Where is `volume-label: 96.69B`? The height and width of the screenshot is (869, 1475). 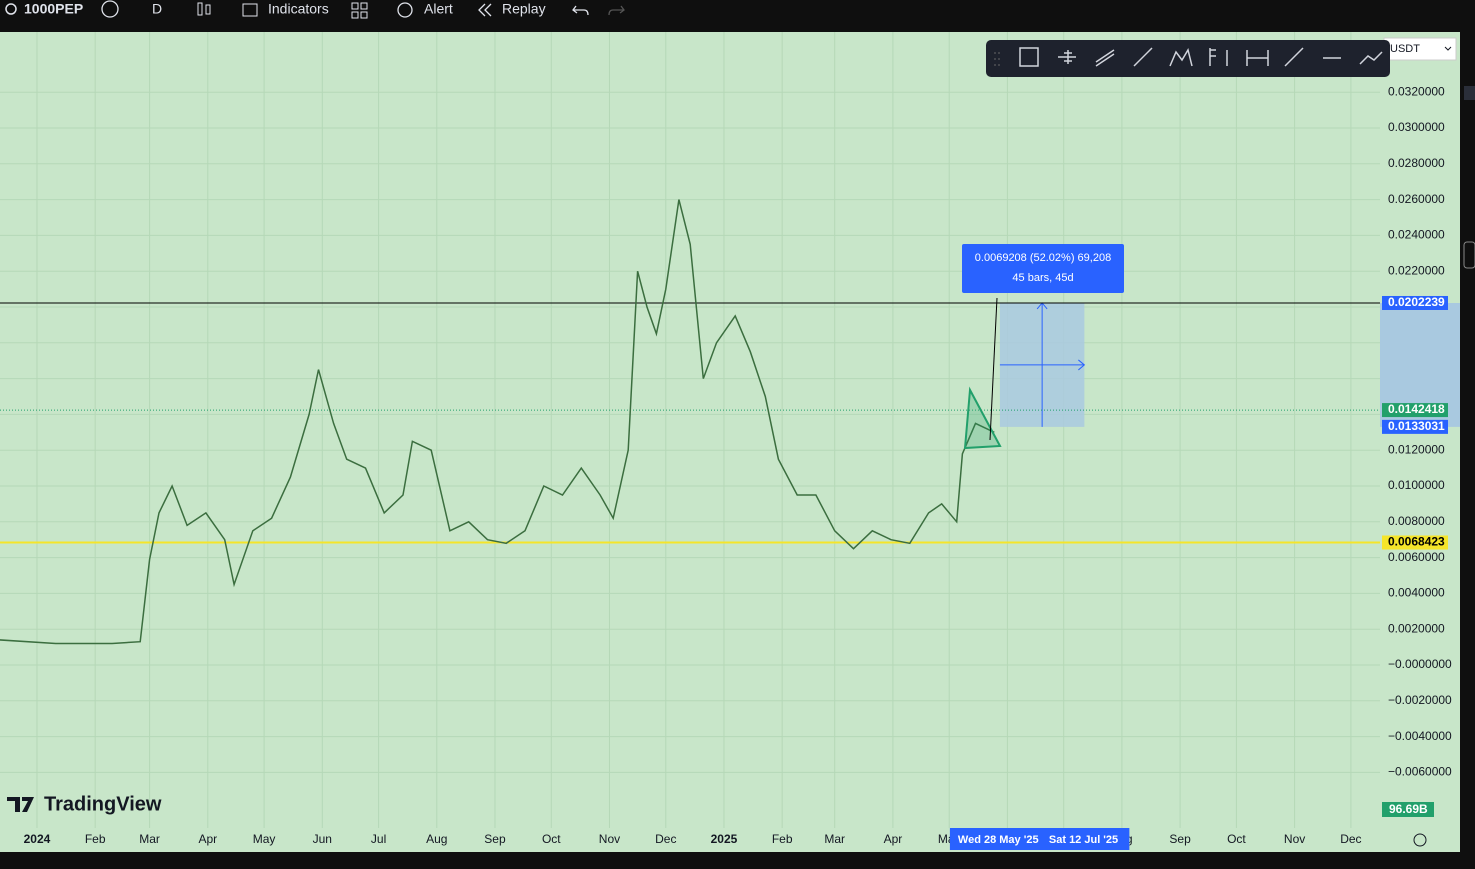 volume-label: 96.69B is located at coordinates (1408, 809).